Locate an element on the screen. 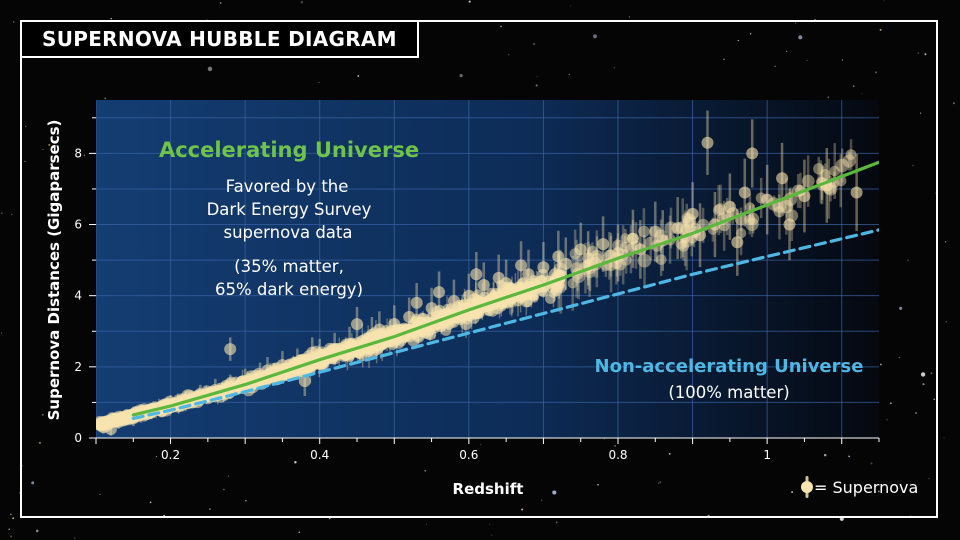  legend-label: = Supernova is located at coordinates (866, 487).